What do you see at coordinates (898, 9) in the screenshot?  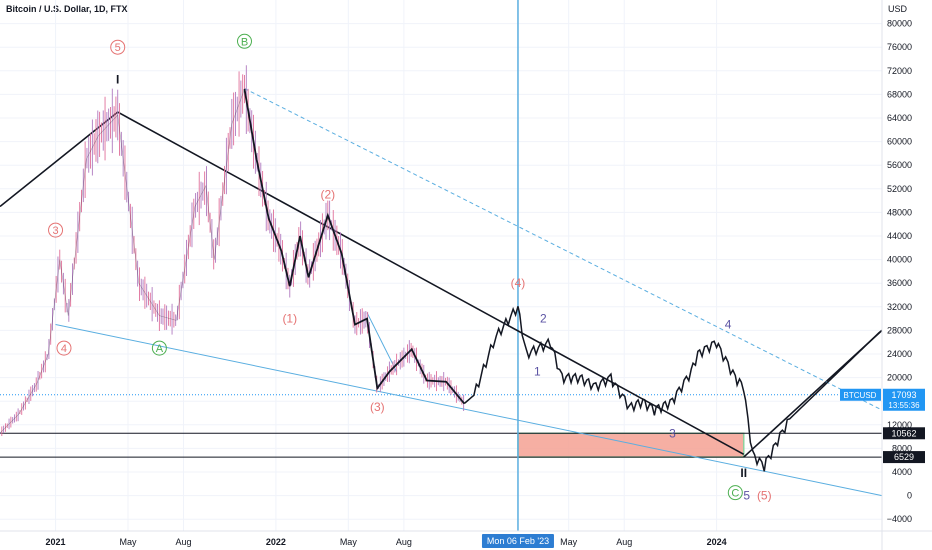 I see `price-axis-unit: USD` at bounding box center [898, 9].